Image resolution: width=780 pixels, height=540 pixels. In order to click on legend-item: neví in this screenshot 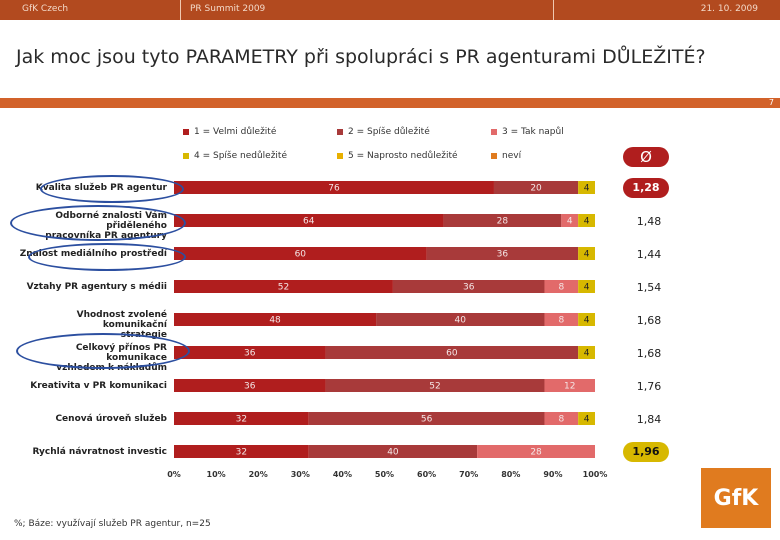, I will do `click(506, 156)`.